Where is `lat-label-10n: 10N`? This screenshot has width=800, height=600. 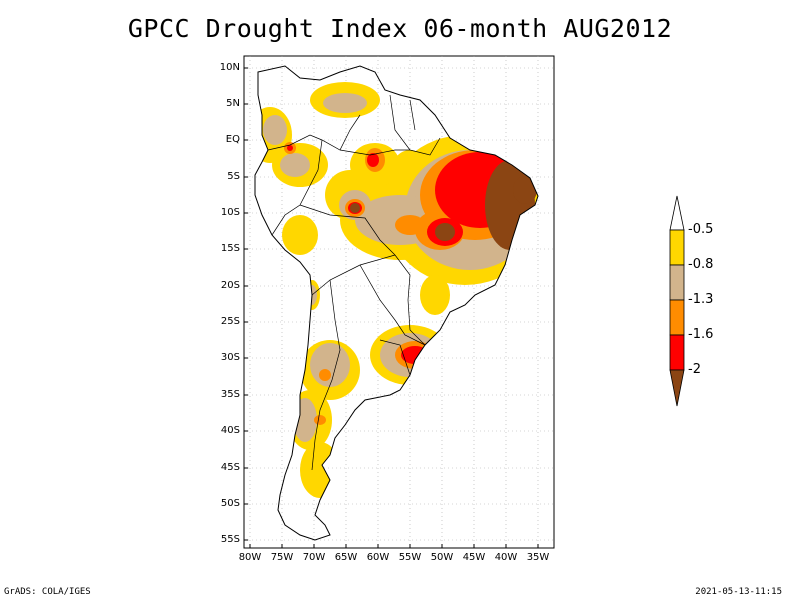
lat-label-10n: 10N is located at coordinates (229, 67).